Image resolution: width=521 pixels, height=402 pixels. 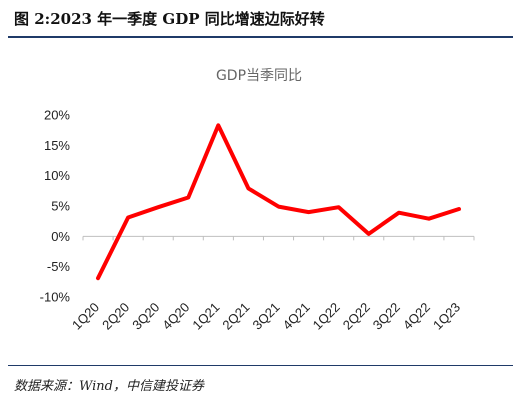 I want to click on x-tick-label: 4Q20, so click(x=175, y=316).